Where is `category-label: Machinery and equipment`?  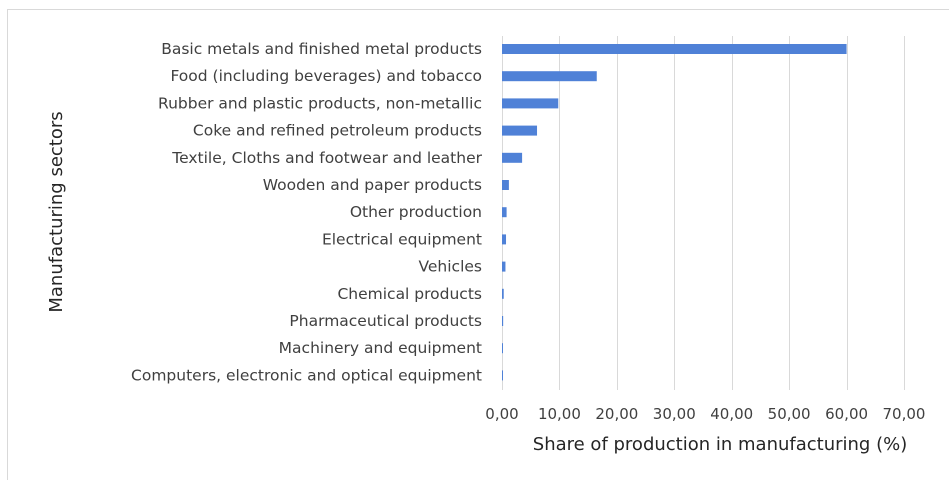
category-label: Machinery and equipment is located at coordinates (380, 348).